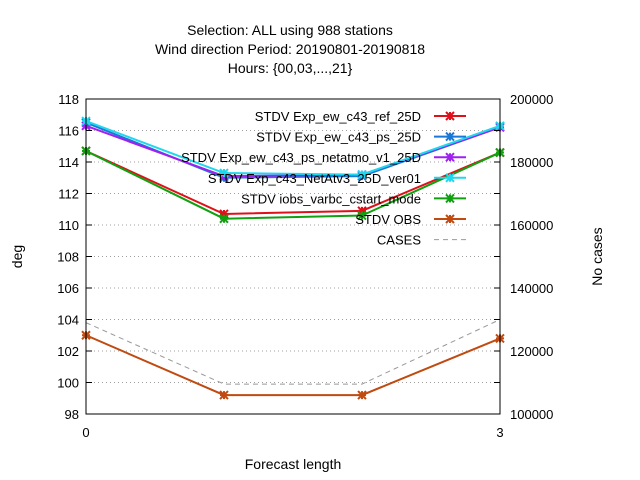 Image resolution: width=640 pixels, height=480 pixels. I want to click on y2-tick-label: 160000, so click(531, 225).